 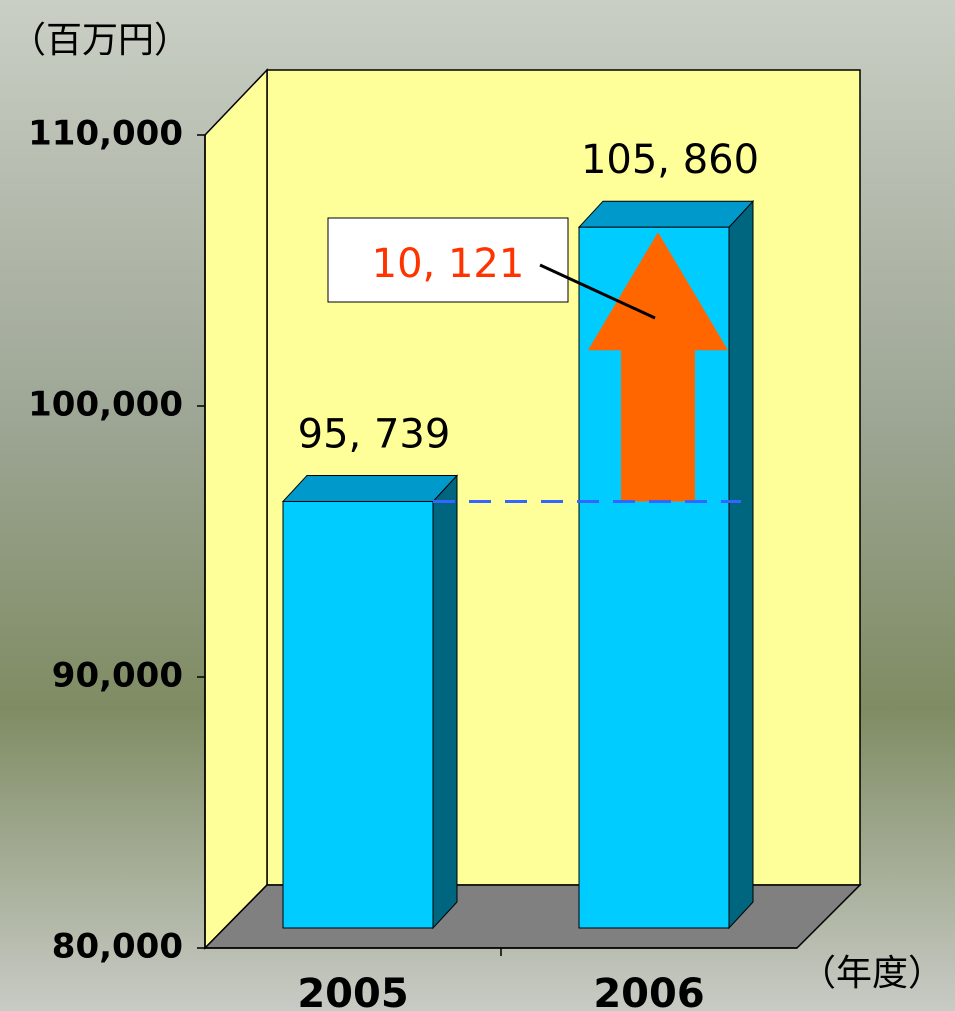 I want to click on value-label: 105, 860, so click(x=670, y=160).